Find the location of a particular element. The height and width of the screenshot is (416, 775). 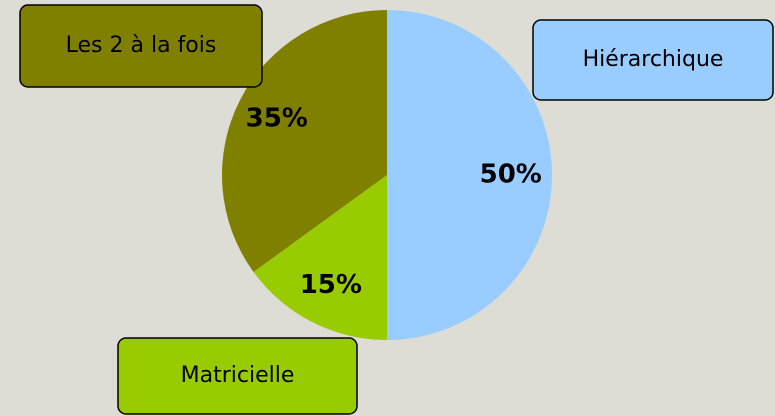

legend-label: Les 2 à la fois is located at coordinates (141, 45).